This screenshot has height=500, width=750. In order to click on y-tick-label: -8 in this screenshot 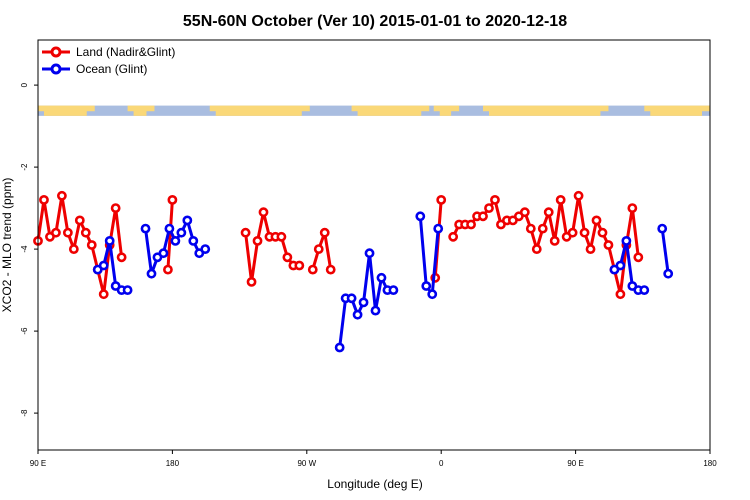, I will do `click(24, 413)`.